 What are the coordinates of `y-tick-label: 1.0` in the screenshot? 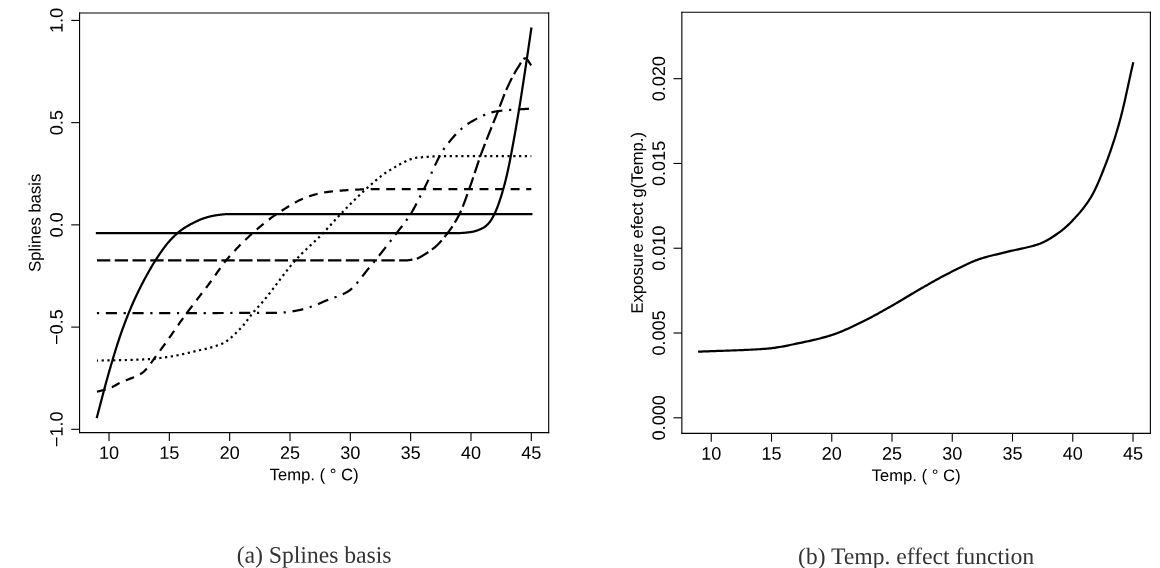 It's located at (56, 20).